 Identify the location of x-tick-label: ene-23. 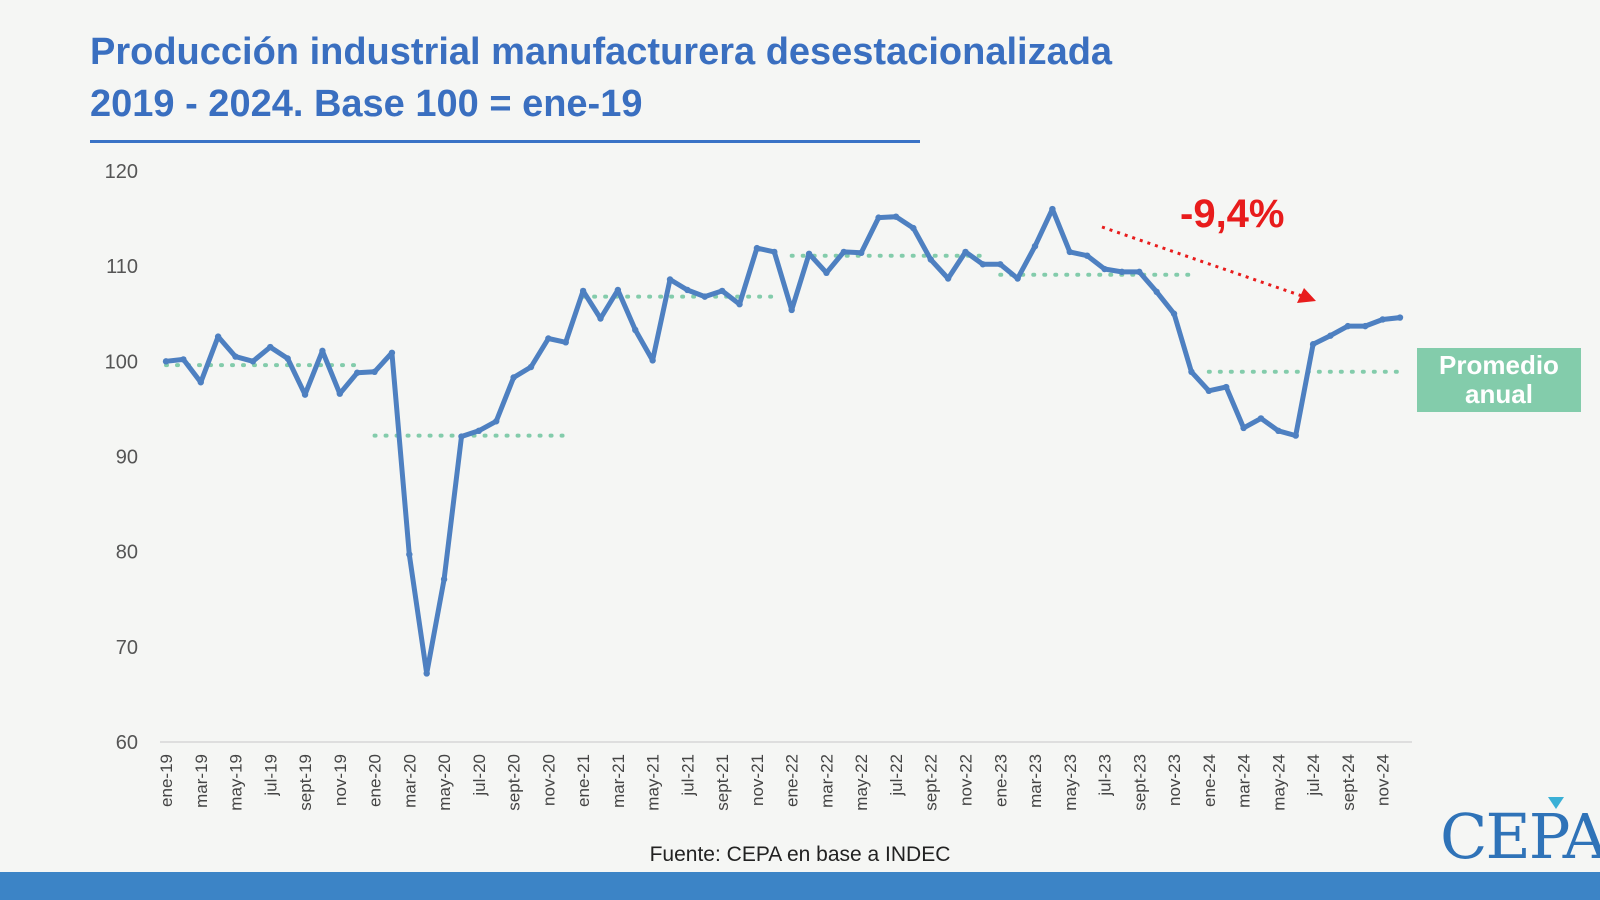
(1000, 780).